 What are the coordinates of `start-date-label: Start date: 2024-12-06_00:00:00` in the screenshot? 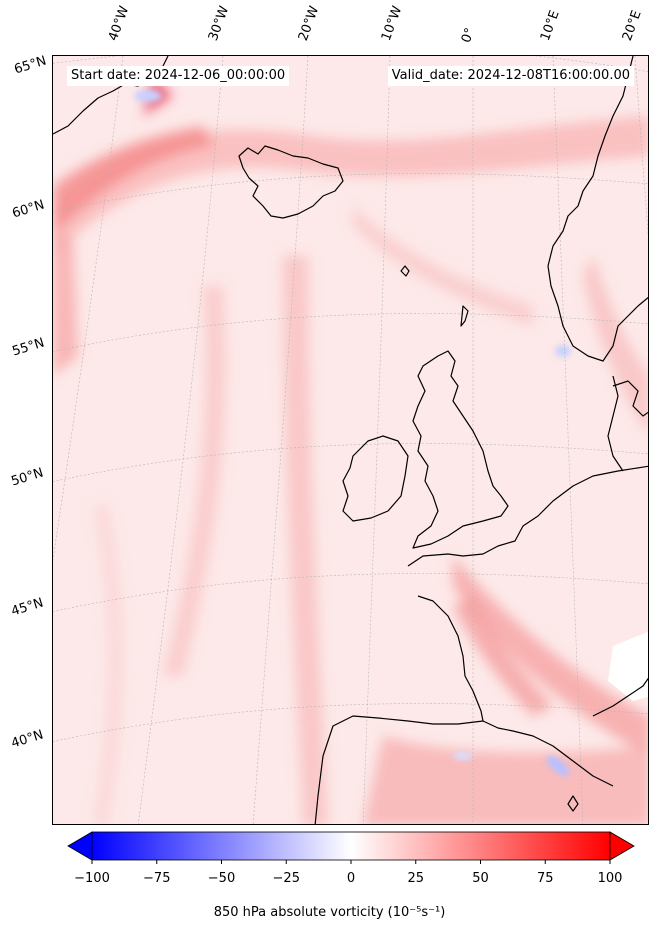 It's located at (178, 76).